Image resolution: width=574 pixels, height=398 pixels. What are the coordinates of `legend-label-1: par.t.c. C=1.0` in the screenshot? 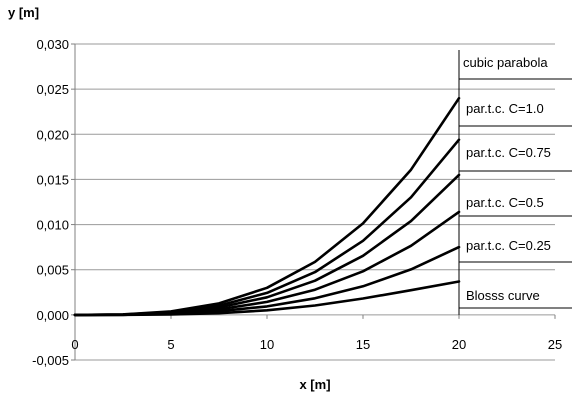 It's located at (505, 108).